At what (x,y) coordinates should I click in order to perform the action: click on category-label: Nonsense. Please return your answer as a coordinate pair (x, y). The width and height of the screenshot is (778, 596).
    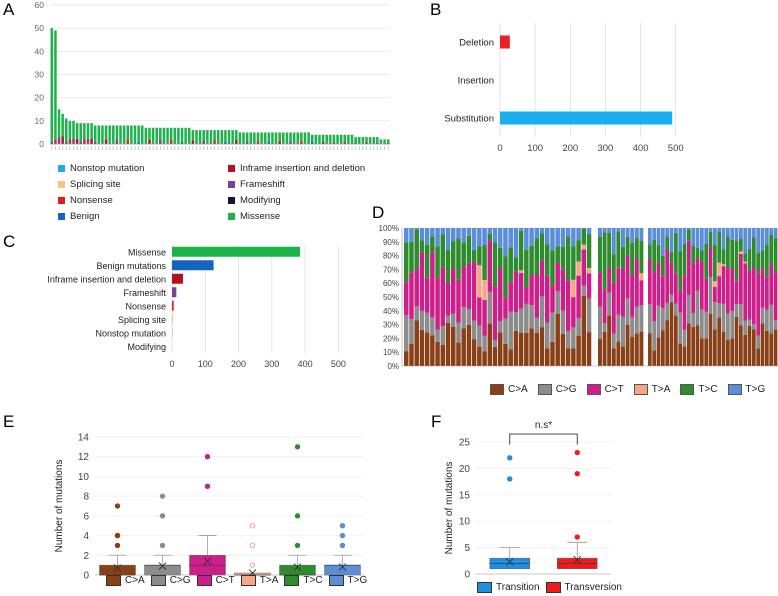
    Looking at the image, I should click on (145, 306).